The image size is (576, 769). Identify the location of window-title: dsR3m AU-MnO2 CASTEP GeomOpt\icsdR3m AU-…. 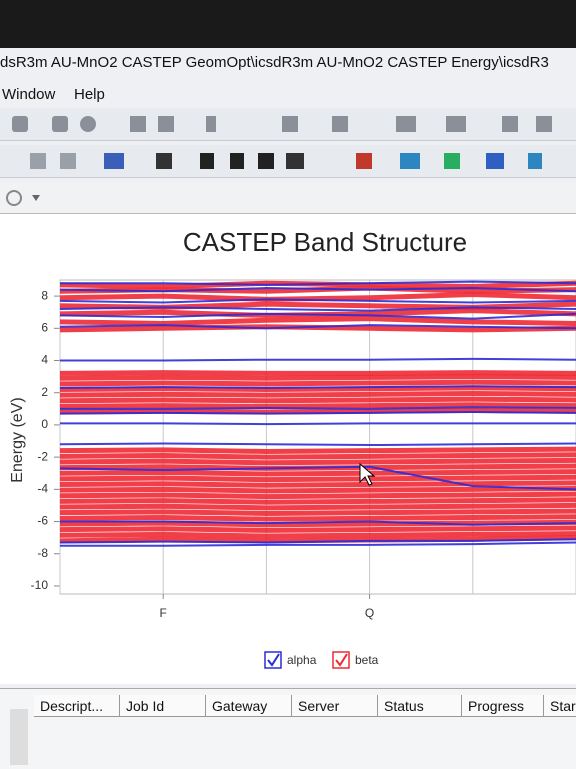
(274, 62).